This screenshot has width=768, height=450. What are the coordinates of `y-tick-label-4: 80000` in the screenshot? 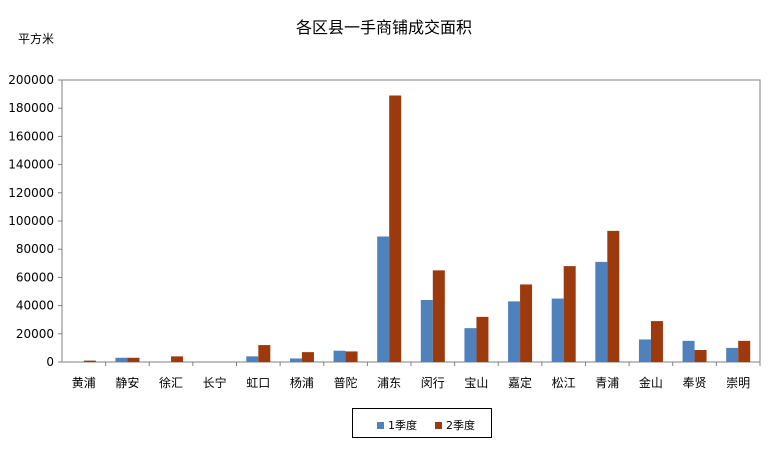 It's located at (35, 249).